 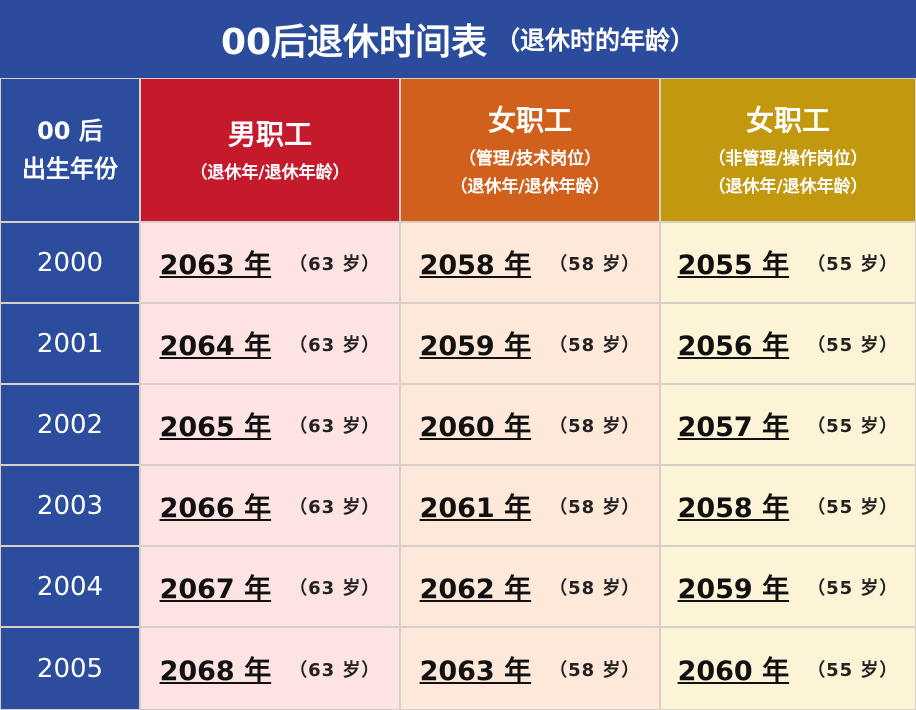 I want to click on birth-year: 2004, so click(x=70, y=586).